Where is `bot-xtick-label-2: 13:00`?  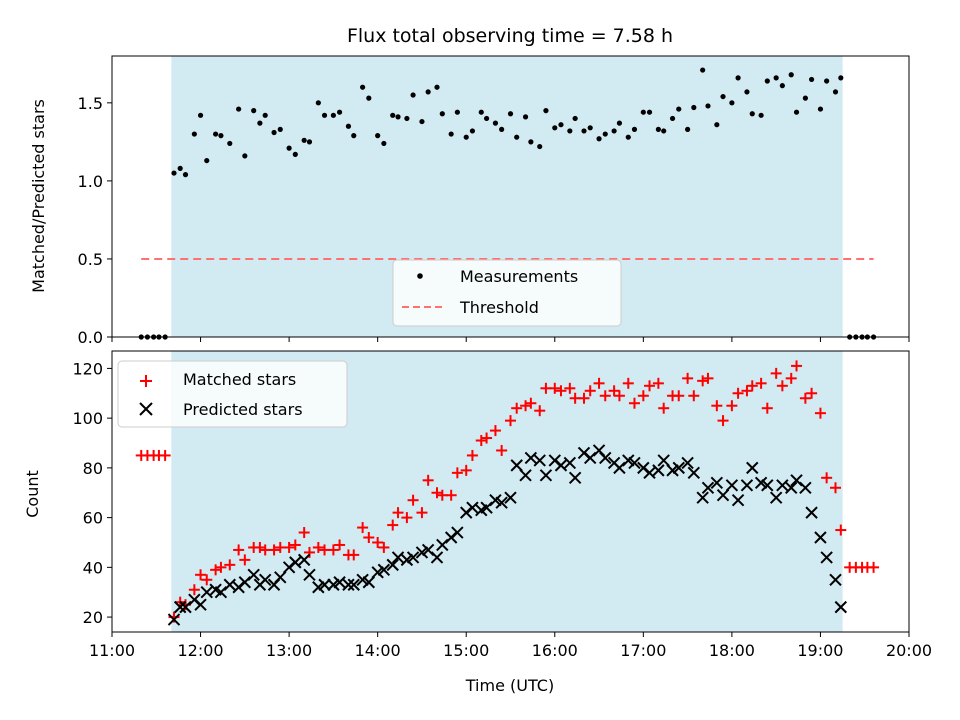
bot-xtick-label-2: 13:00 is located at coordinates (289, 650).